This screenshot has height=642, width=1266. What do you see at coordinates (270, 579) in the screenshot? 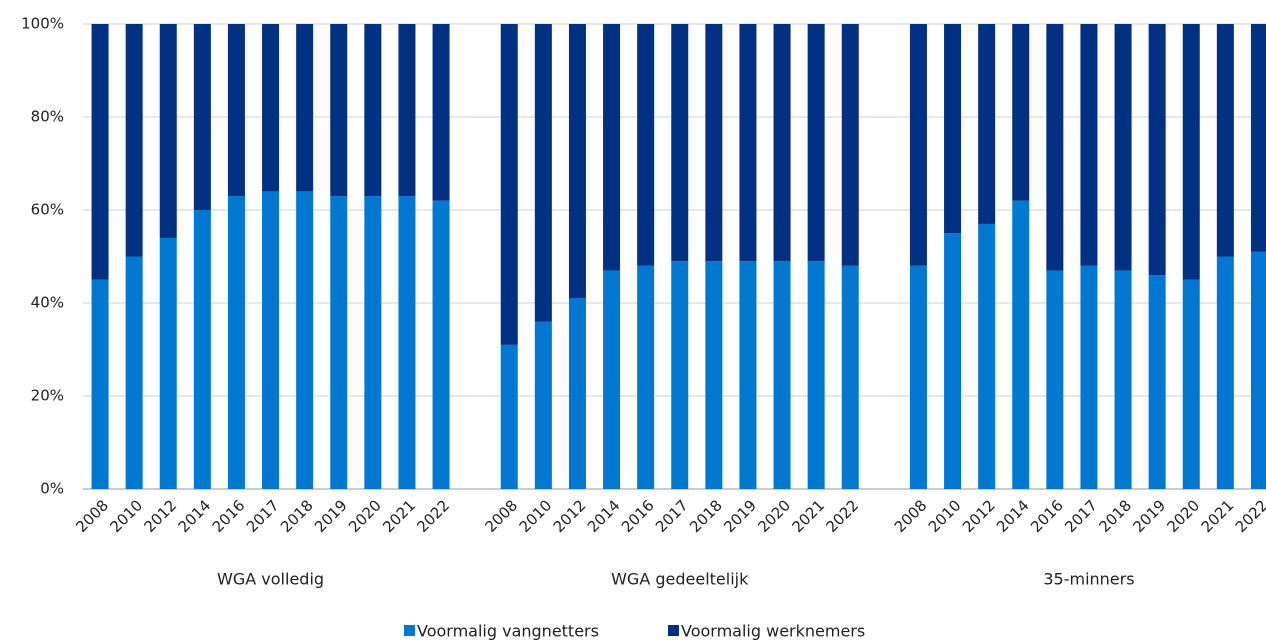
I see `group-label: WGA volledig` at bounding box center [270, 579].